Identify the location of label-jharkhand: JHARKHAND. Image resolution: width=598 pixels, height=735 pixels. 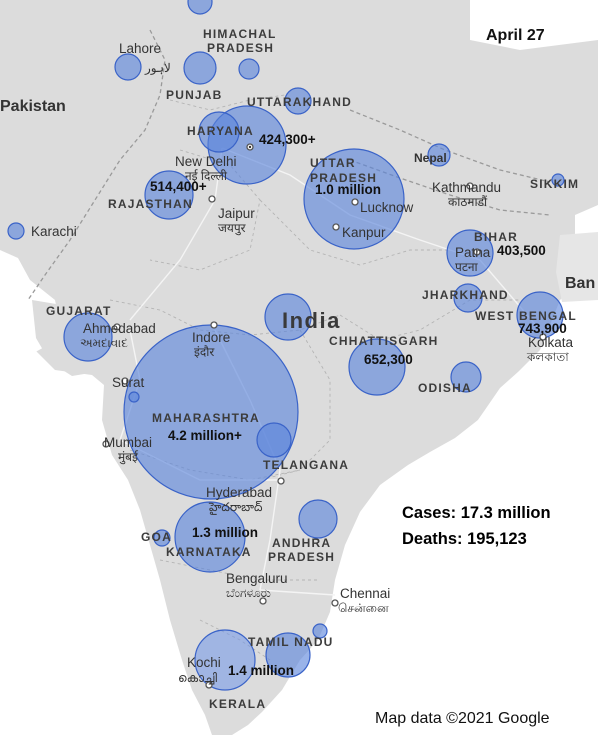
(465, 295).